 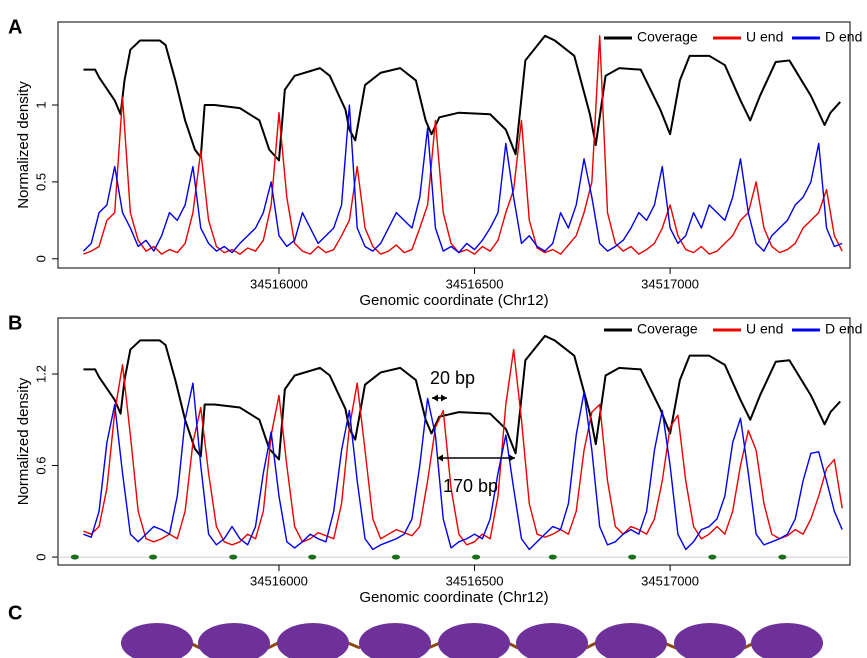 I want to click on nucleosomes, so click(x=472, y=640).